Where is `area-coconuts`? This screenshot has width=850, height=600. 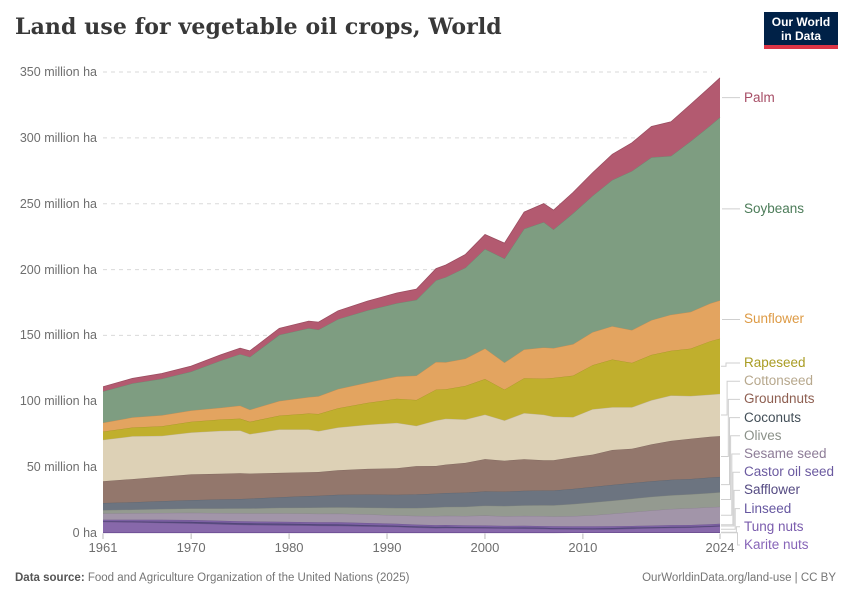
area-coconuts is located at coordinates (411, 493).